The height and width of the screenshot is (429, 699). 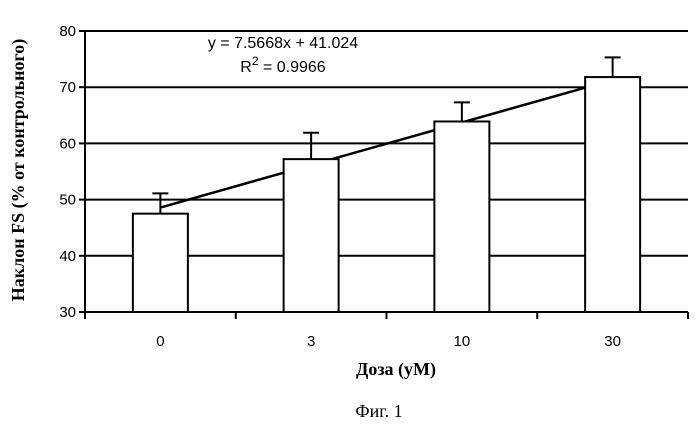 I want to click on y-axis-title: Наклон FS (% от контрольного), so click(x=18, y=170).